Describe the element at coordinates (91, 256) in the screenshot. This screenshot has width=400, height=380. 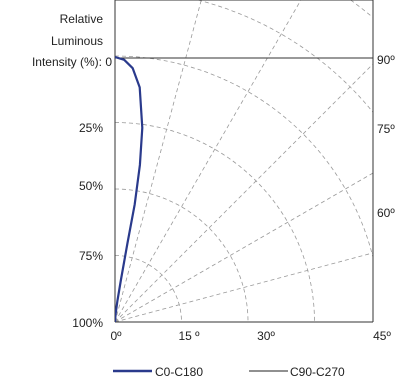
I see `radial-tick-label: 75%` at that location.